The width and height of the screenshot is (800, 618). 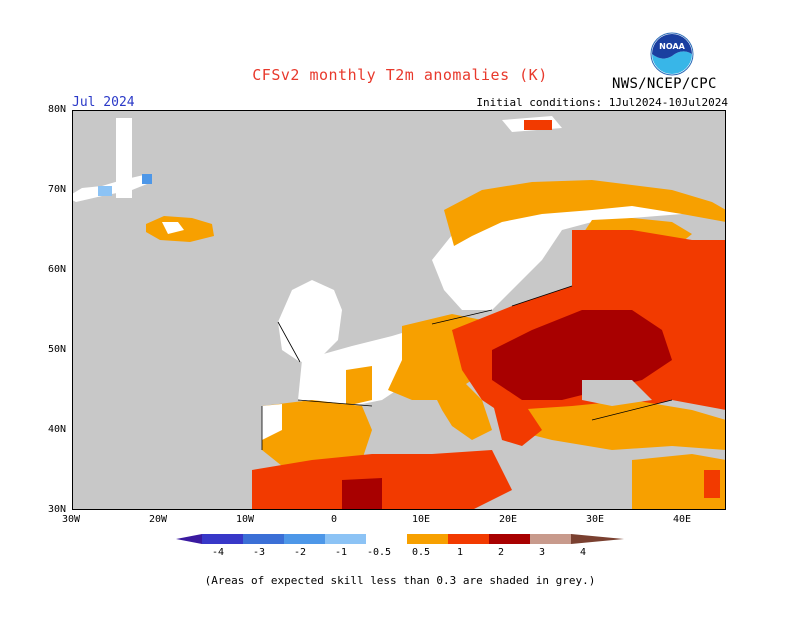 I want to click on lon-tick-10e: 10E, so click(x=421, y=519).